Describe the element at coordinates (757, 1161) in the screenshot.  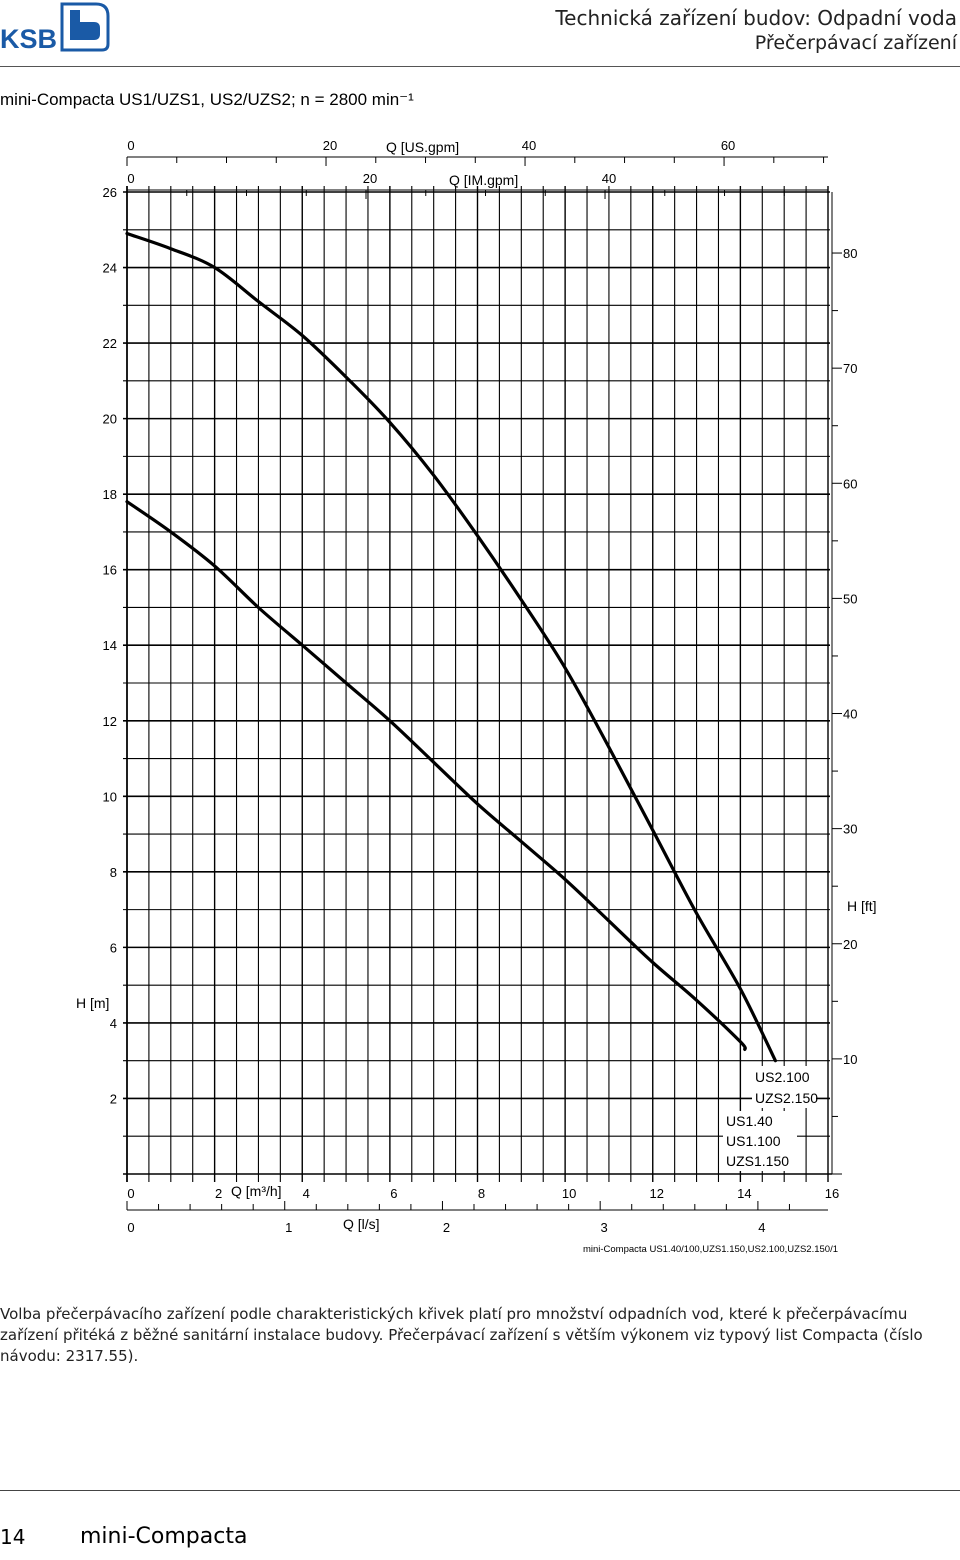
I see `series-2-label: UZS1.150` at that location.